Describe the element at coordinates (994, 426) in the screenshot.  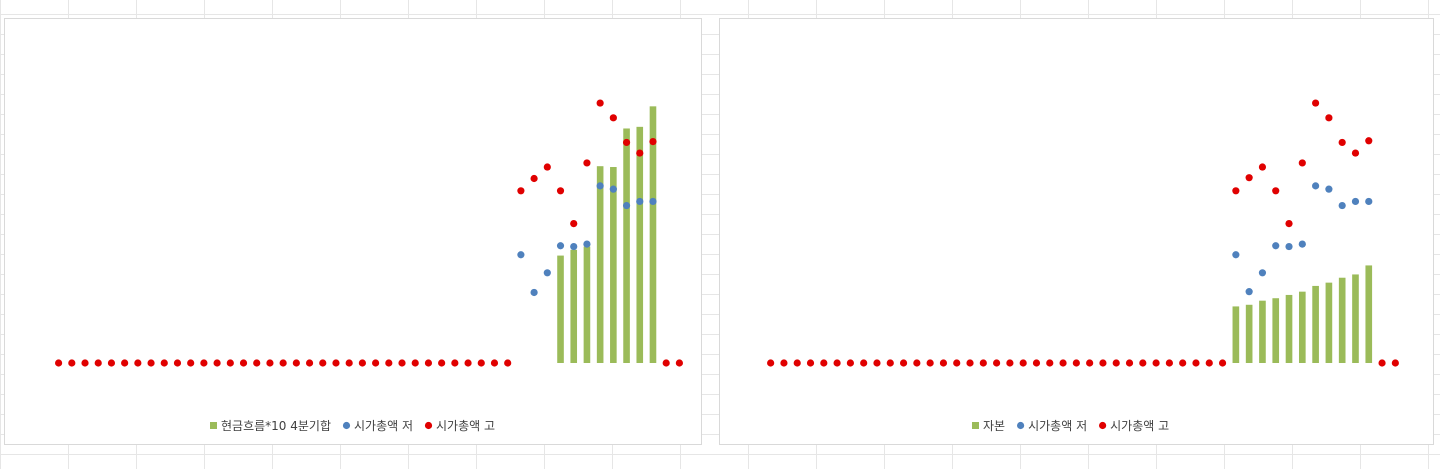
I see `legend-label: 자본` at that location.